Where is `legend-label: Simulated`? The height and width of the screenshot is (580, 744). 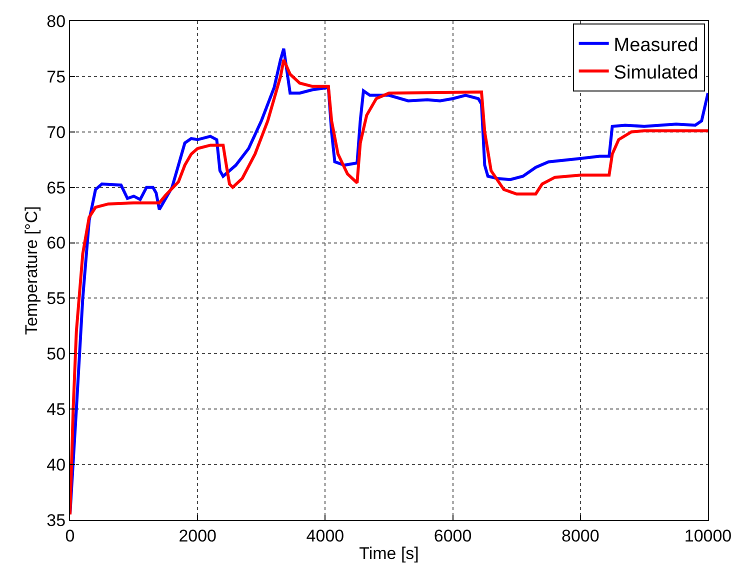 legend-label: Simulated is located at coordinates (656, 73).